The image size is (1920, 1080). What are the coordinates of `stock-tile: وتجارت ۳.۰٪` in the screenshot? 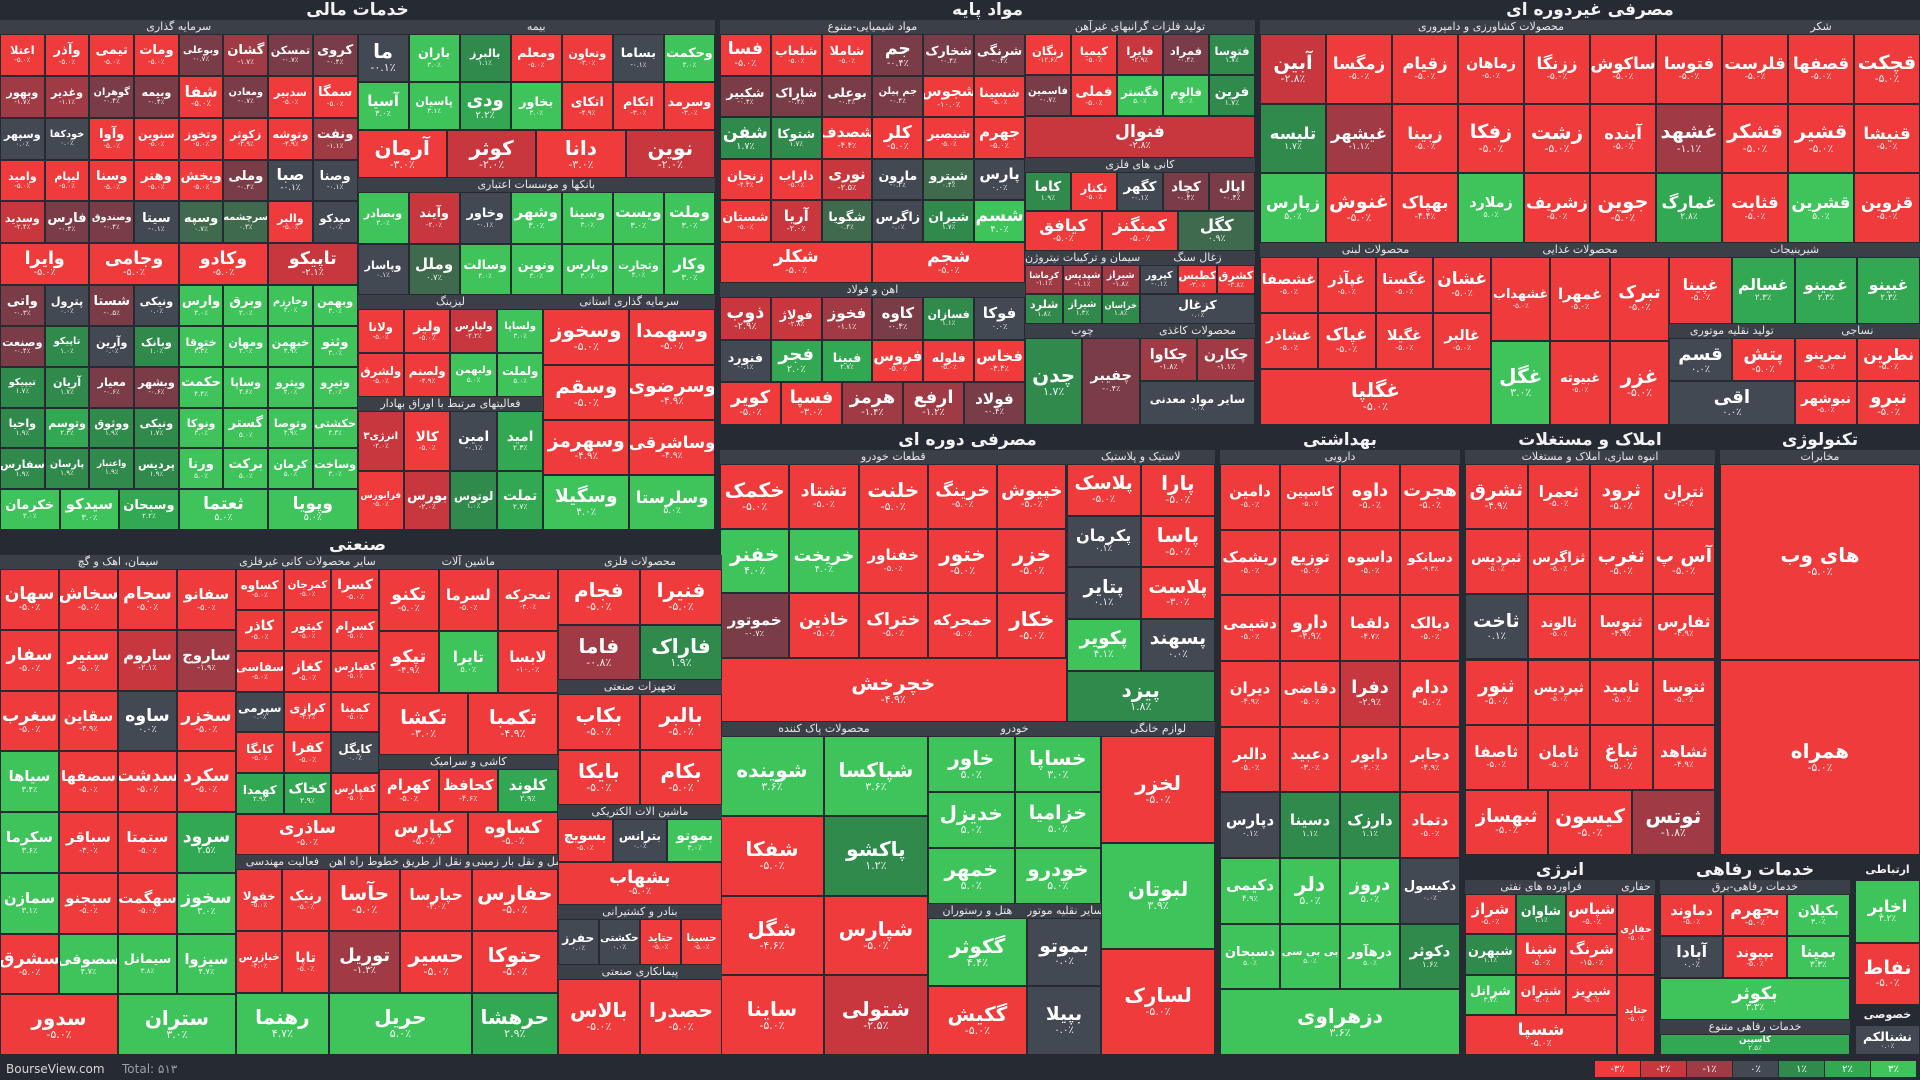 It's located at (638, 269).